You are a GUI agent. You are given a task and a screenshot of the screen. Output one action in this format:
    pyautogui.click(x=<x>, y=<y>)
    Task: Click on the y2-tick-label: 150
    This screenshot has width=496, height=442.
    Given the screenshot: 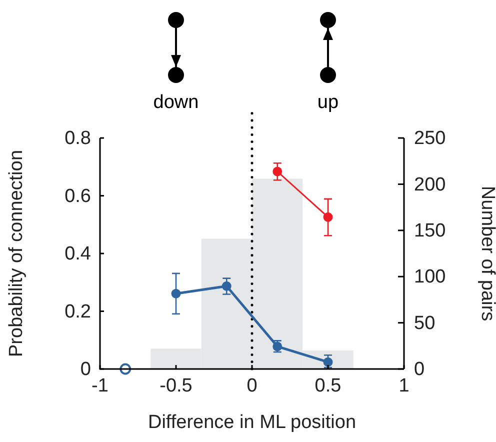 What is the action you would take?
    pyautogui.click(x=430, y=231)
    